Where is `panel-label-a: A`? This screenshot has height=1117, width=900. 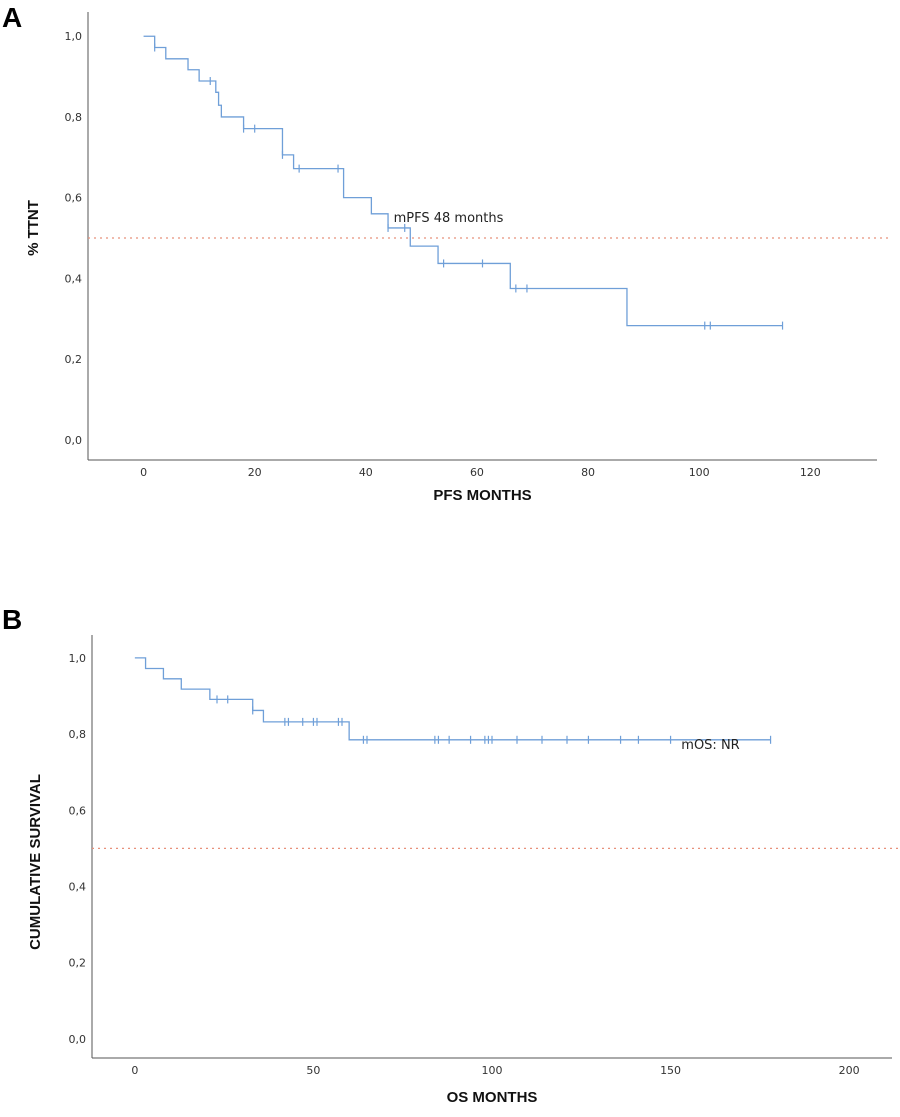
panel-label-a: A is located at coordinates (12, 17).